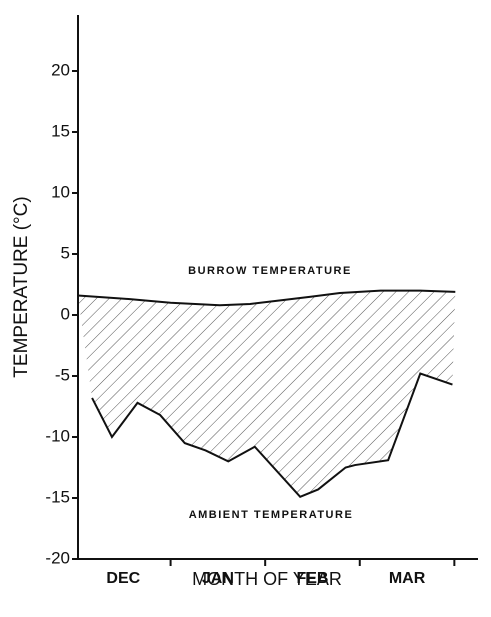 This screenshot has width=491, height=617. What do you see at coordinates (21, 286) in the screenshot?
I see `y-axis-label: TEMPERATURE (°C)` at bounding box center [21, 286].